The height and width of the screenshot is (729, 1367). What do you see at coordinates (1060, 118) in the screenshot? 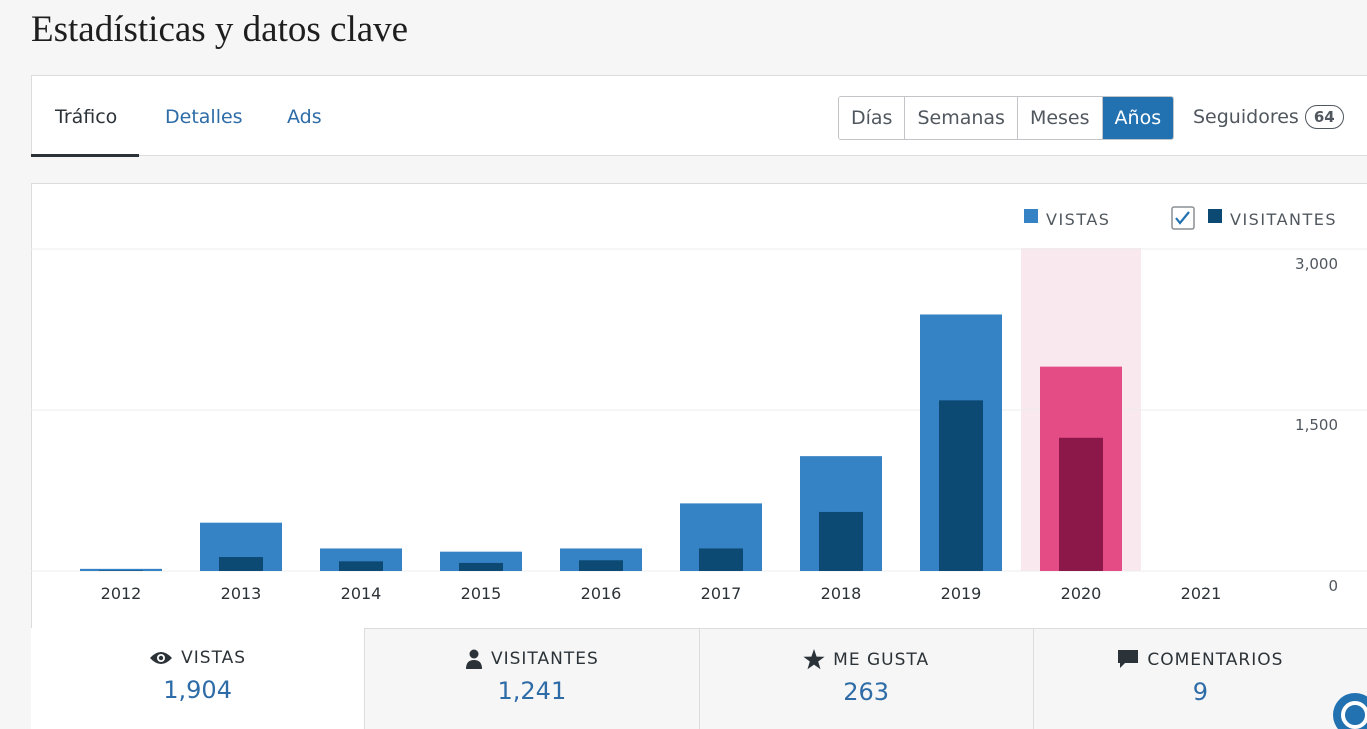
I see `period-button: Meses` at bounding box center [1060, 118].